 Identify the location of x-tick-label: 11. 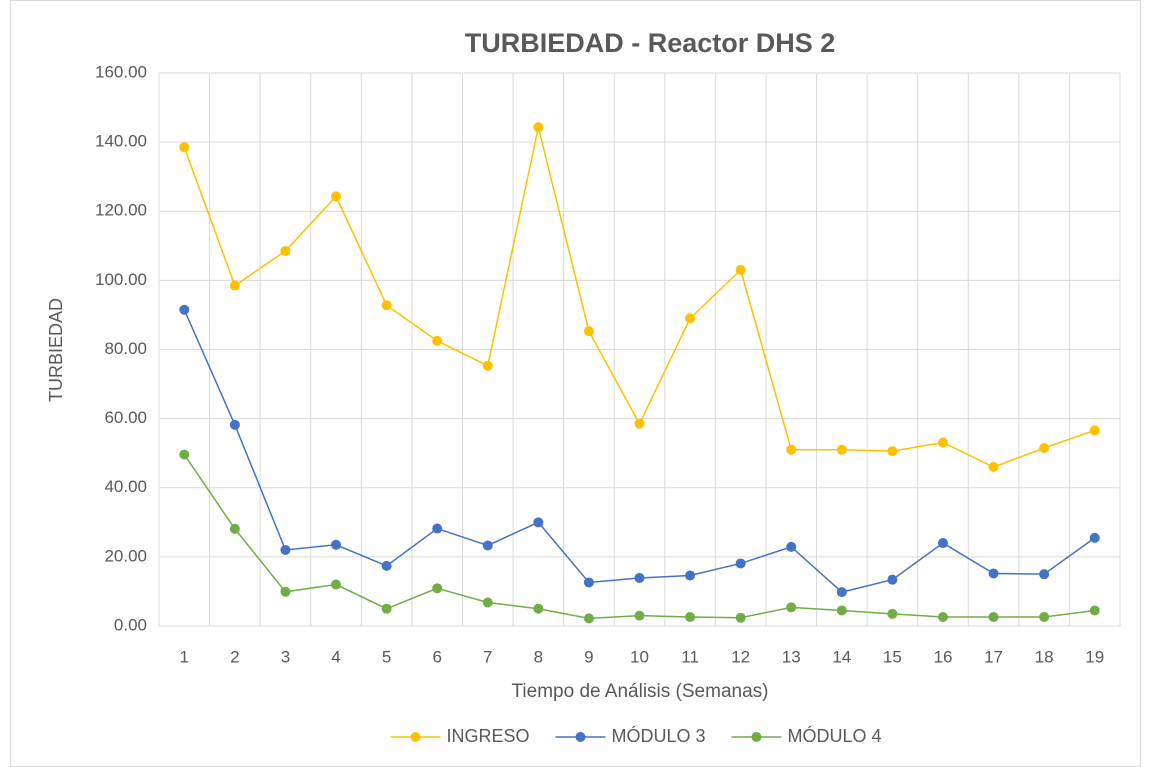
(690, 656).